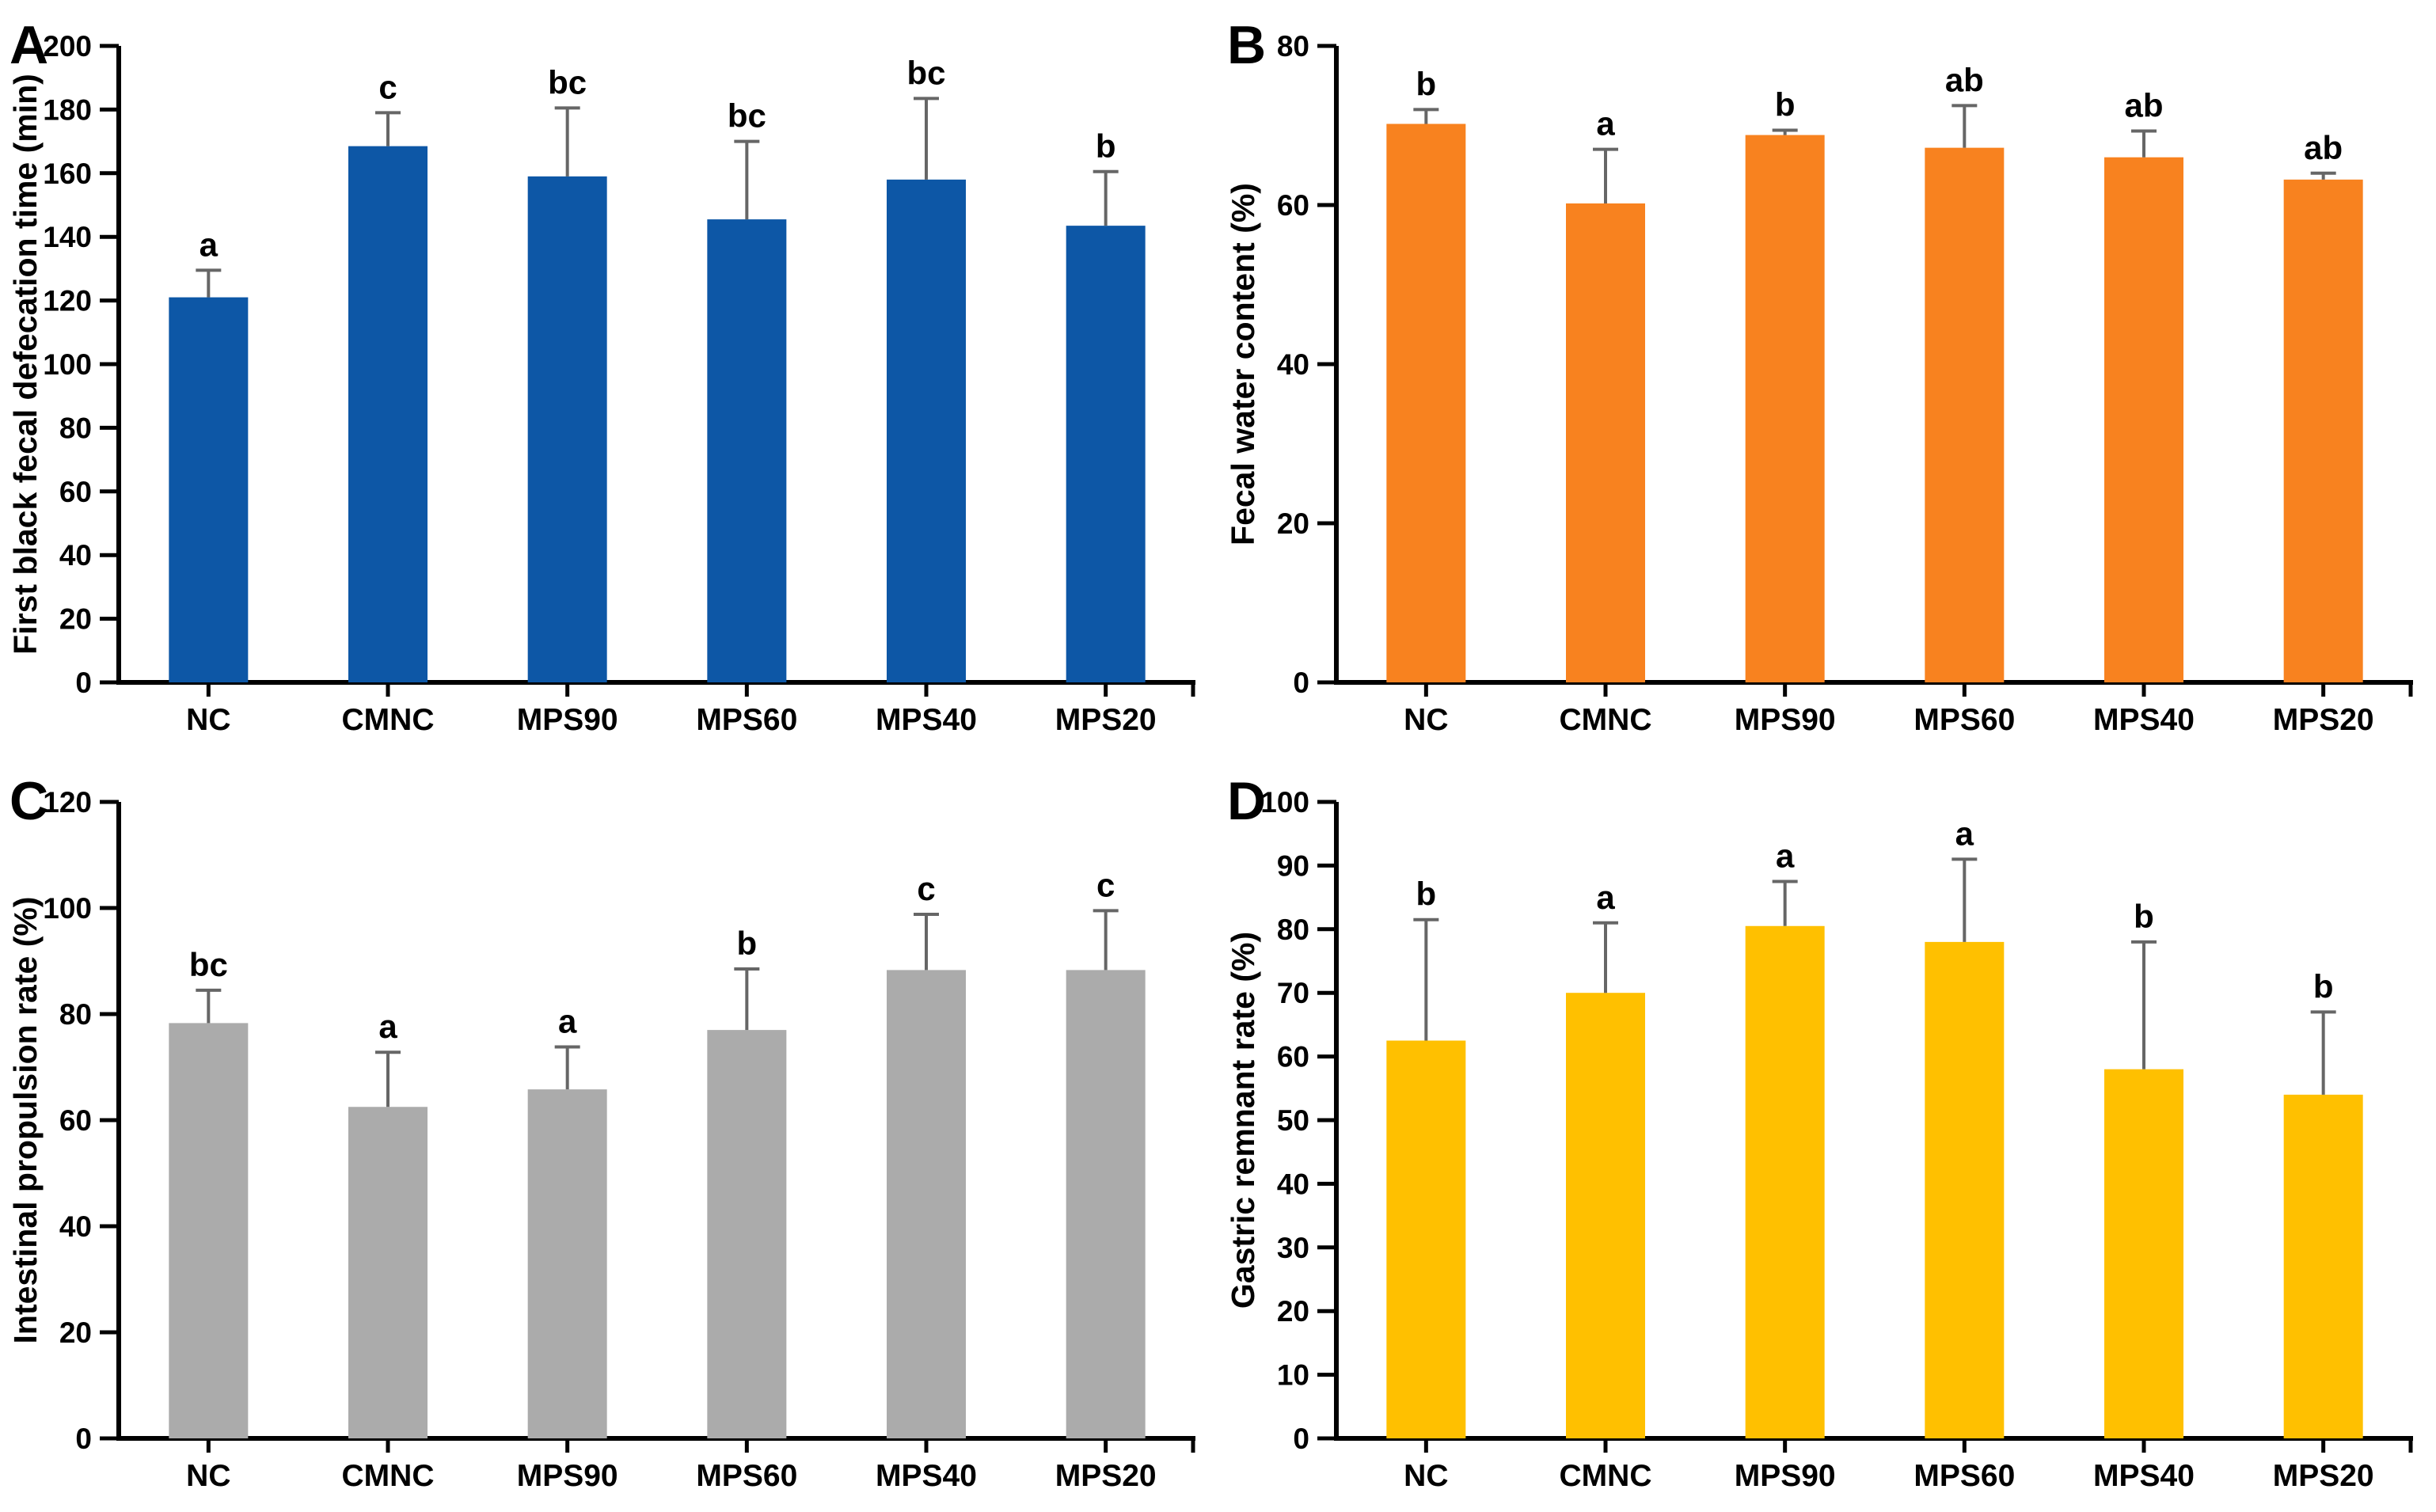 The height and width of the screenshot is (1512, 2436). I want to click on y-tick-label: 160, so click(67, 174).